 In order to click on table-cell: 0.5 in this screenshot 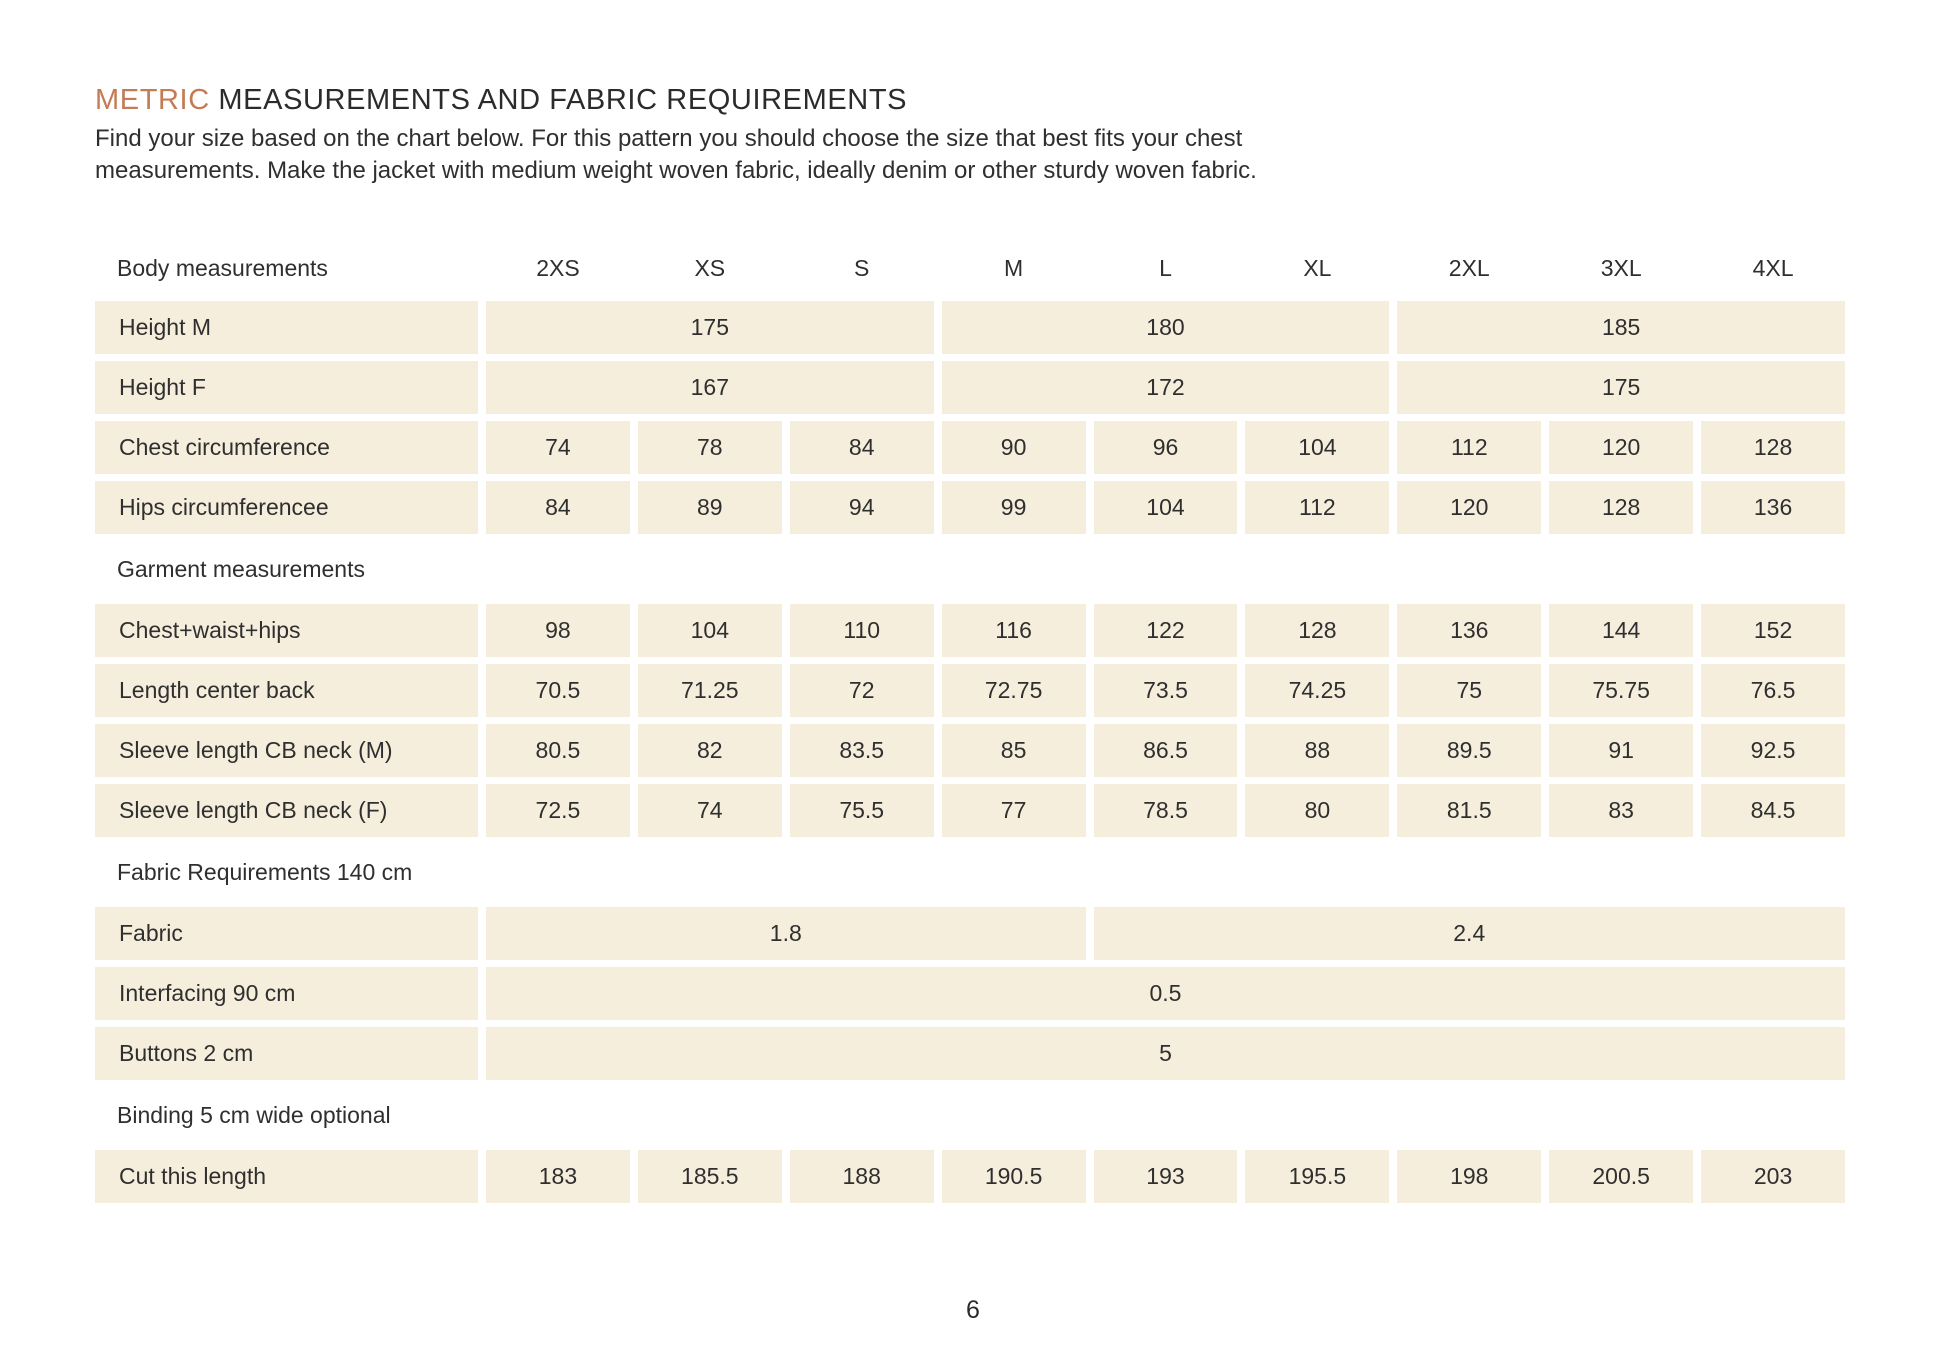, I will do `click(1165, 993)`.